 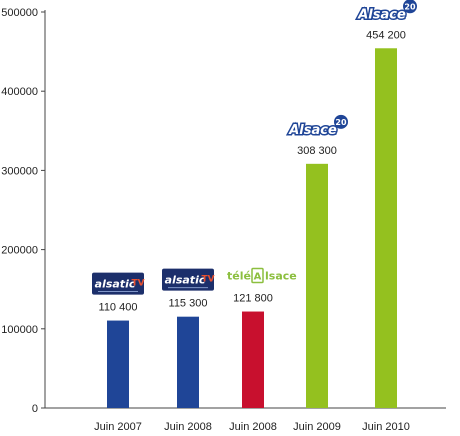 What do you see at coordinates (118, 308) in the screenshot?
I see `data-label: 110 400` at bounding box center [118, 308].